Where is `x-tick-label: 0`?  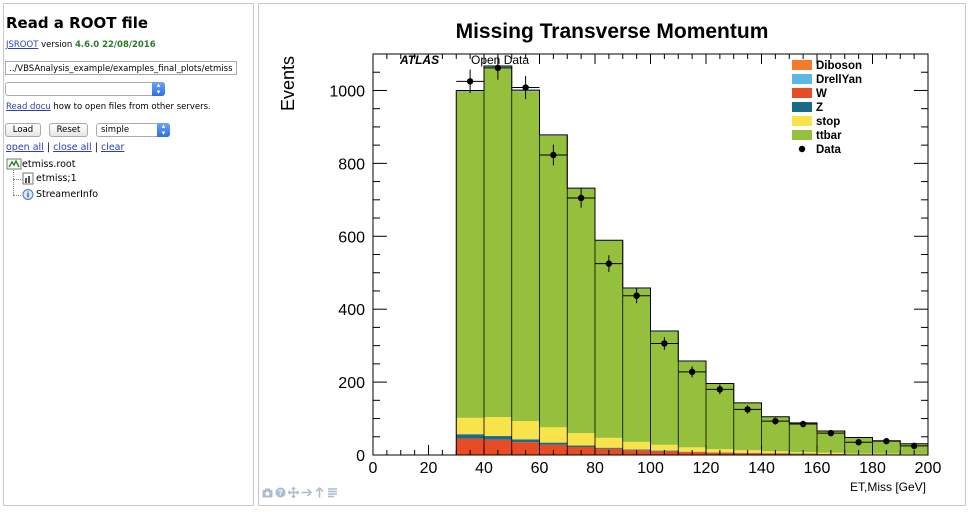
x-tick-label: 0 is located at coordinates (373, 468).